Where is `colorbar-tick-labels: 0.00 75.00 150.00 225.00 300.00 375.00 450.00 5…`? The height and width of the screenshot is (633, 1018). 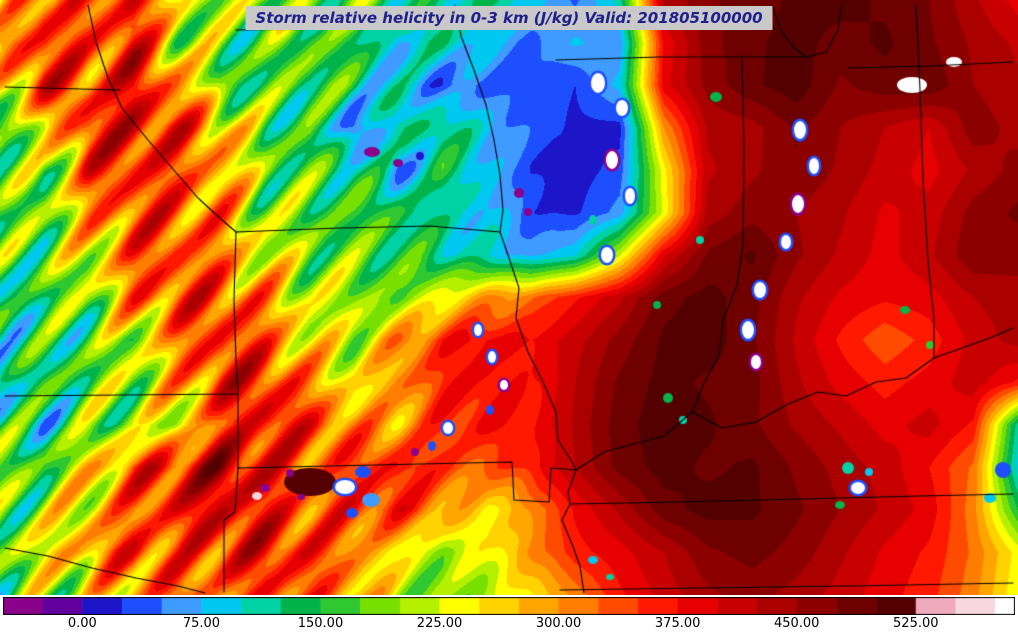 colorbar-tick-labels: 0.00 75.00 150.00 225.00 300.00 375.00 450.00 5… is located at coordinates (509, 624).